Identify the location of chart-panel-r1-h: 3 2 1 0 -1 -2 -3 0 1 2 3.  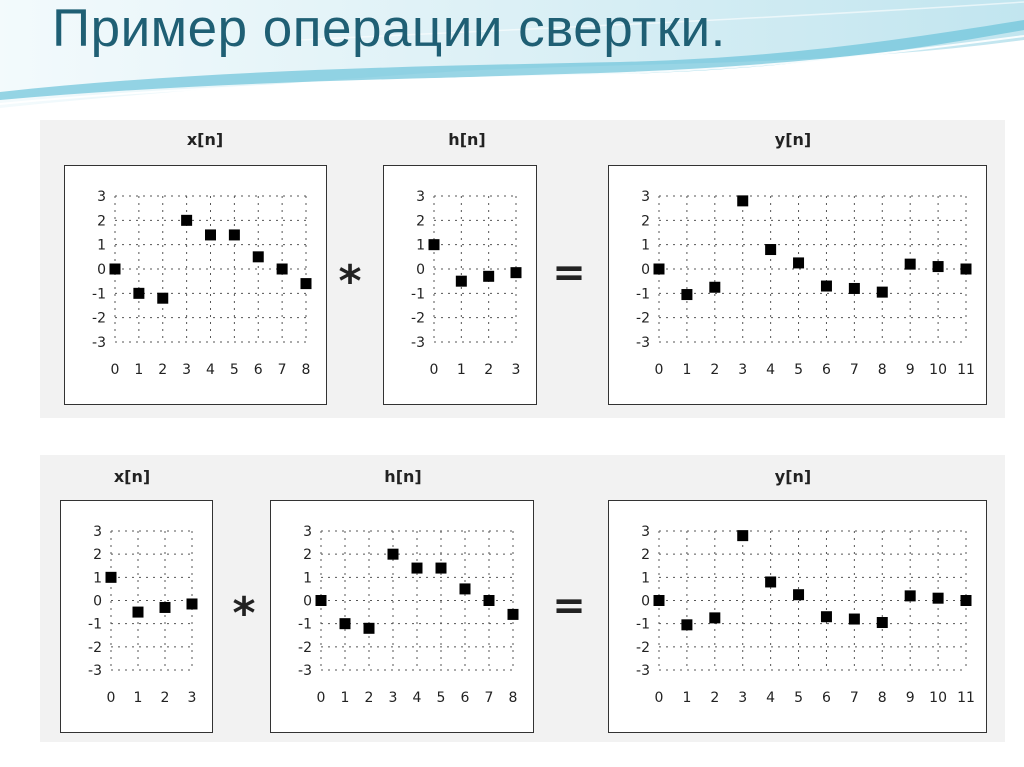
(460, 285).